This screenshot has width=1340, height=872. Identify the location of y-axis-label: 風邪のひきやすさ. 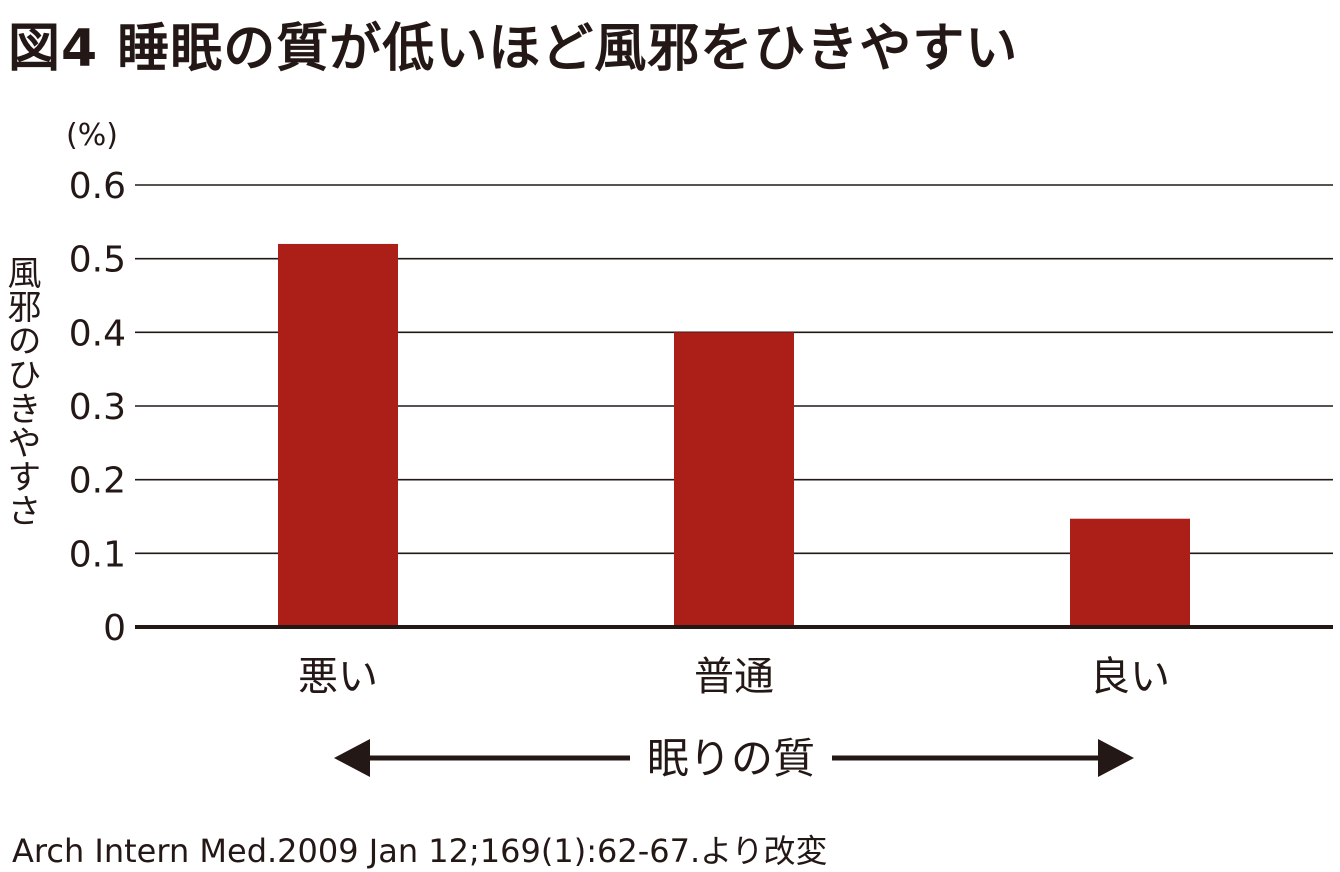
(21, 391).